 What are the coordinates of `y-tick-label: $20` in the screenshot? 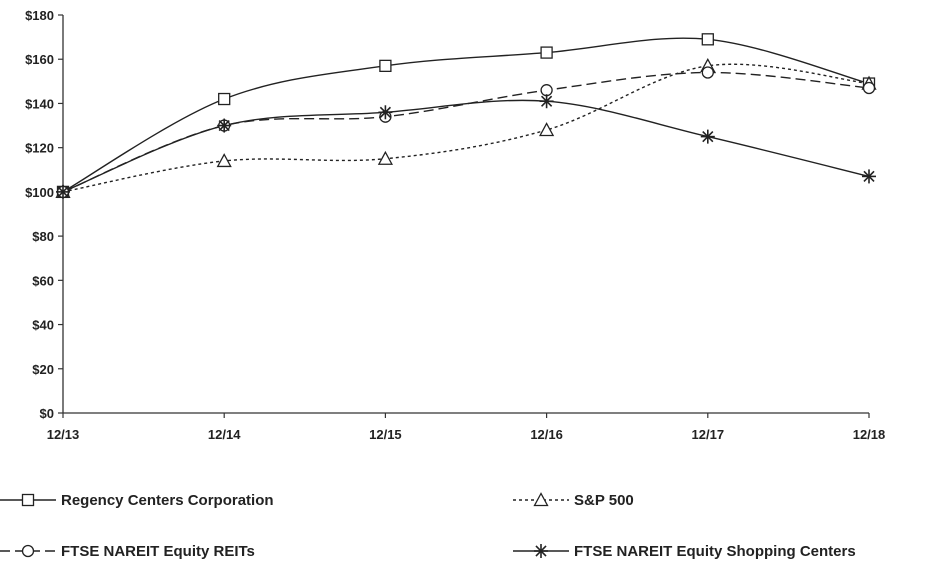 It's located at (43, 369).